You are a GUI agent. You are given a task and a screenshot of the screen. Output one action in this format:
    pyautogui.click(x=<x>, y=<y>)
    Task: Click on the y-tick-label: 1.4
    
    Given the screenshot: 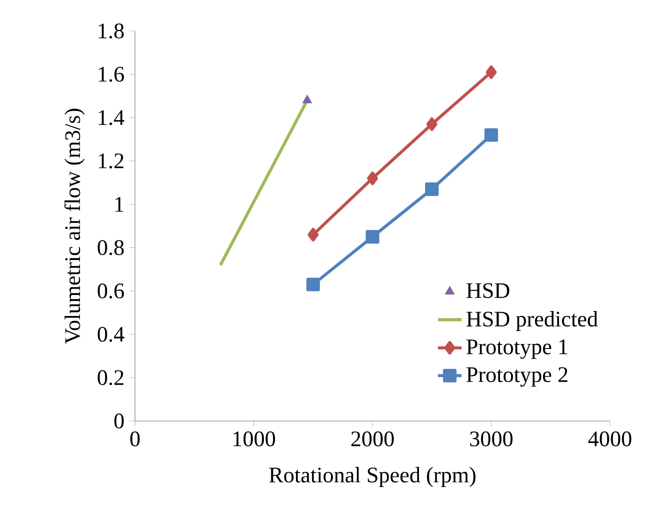 What is the action you would take?
    pyautogui.click(x=111, y=118)
    